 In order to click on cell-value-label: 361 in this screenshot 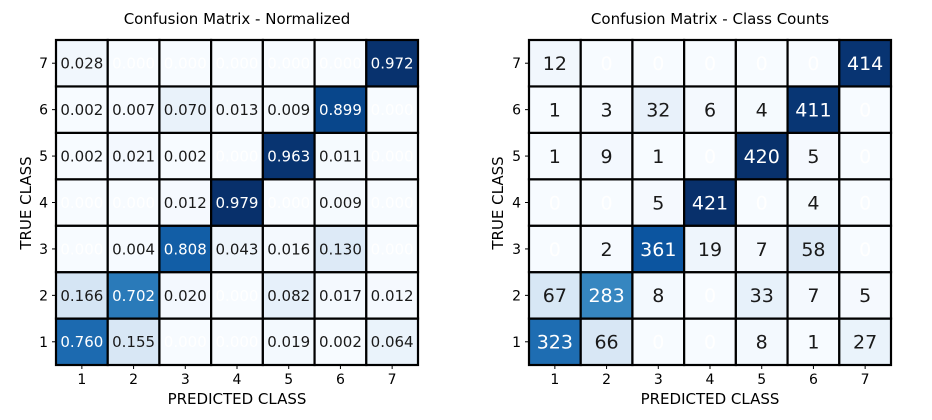, I will do `click(658, 250)`.